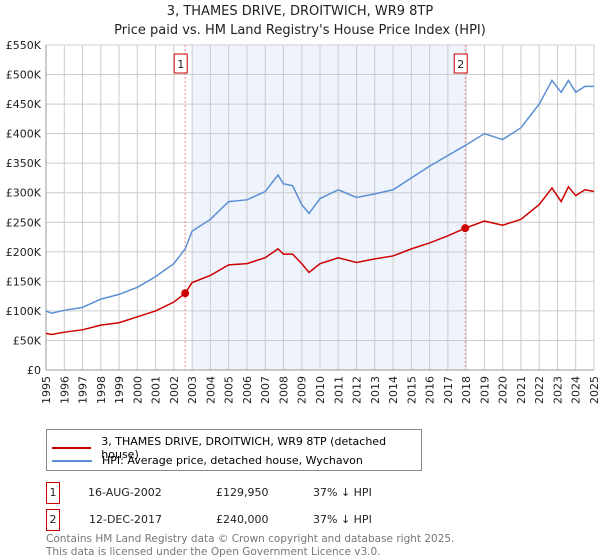 The height and width of the screenshot is (560, 600). Describe the element at coordinates (83, 390) in the screenshot. I see `x-tick-label: 1997` at that location.